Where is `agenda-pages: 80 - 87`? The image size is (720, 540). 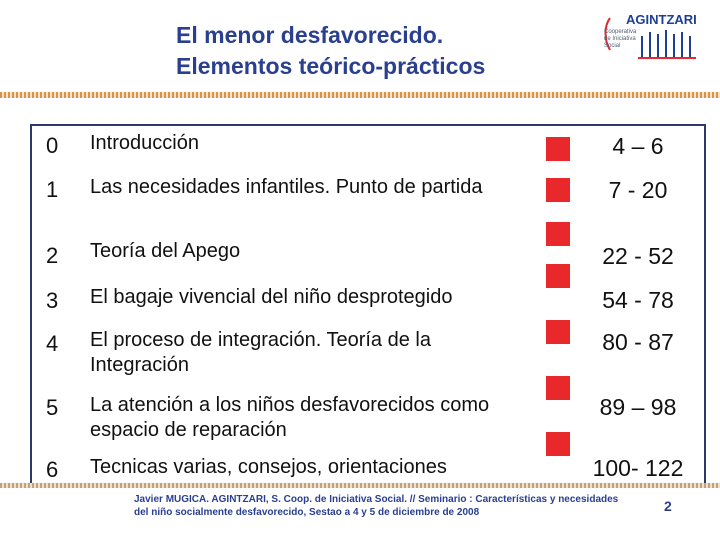
agenda-pages: 80 - 87 is located at coordinates (638, 342).